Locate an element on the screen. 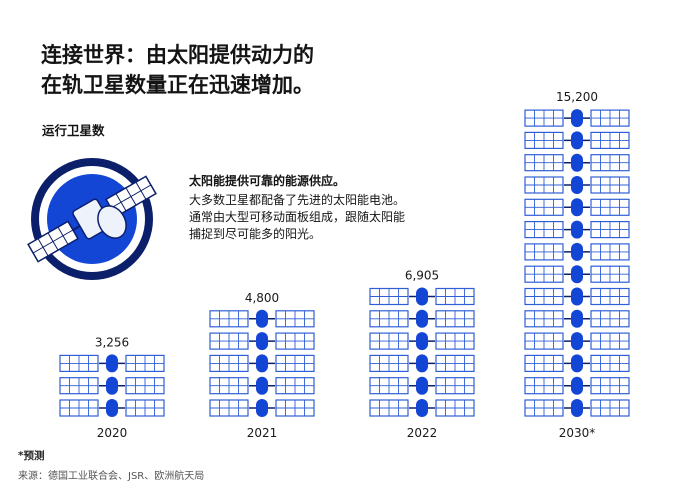  category-label: 2030* is located at coordinates (577, 433).